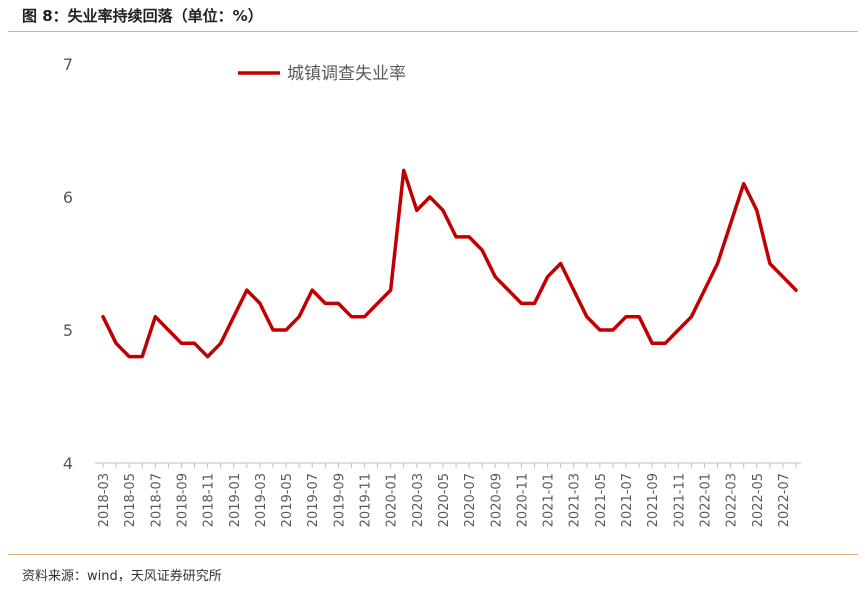  I want to click on x-tick-label: 2020-01, so click(392, 500).